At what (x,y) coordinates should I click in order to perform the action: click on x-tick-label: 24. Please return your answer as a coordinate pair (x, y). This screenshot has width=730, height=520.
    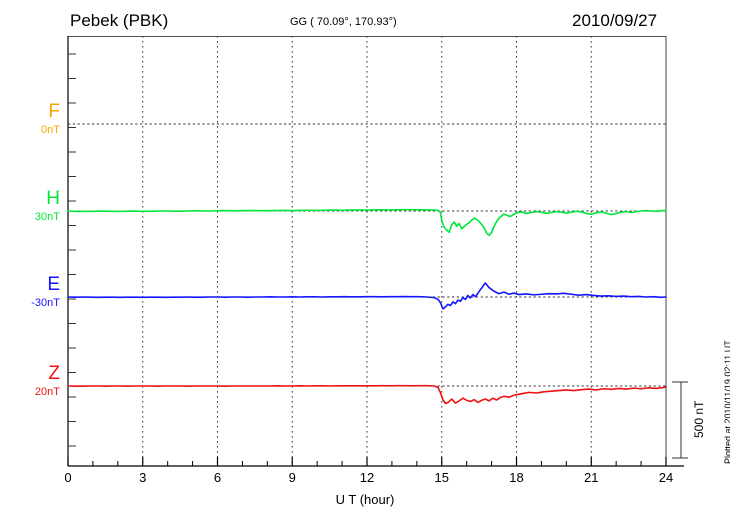
    Looking at the image, I should click on (666, 477).